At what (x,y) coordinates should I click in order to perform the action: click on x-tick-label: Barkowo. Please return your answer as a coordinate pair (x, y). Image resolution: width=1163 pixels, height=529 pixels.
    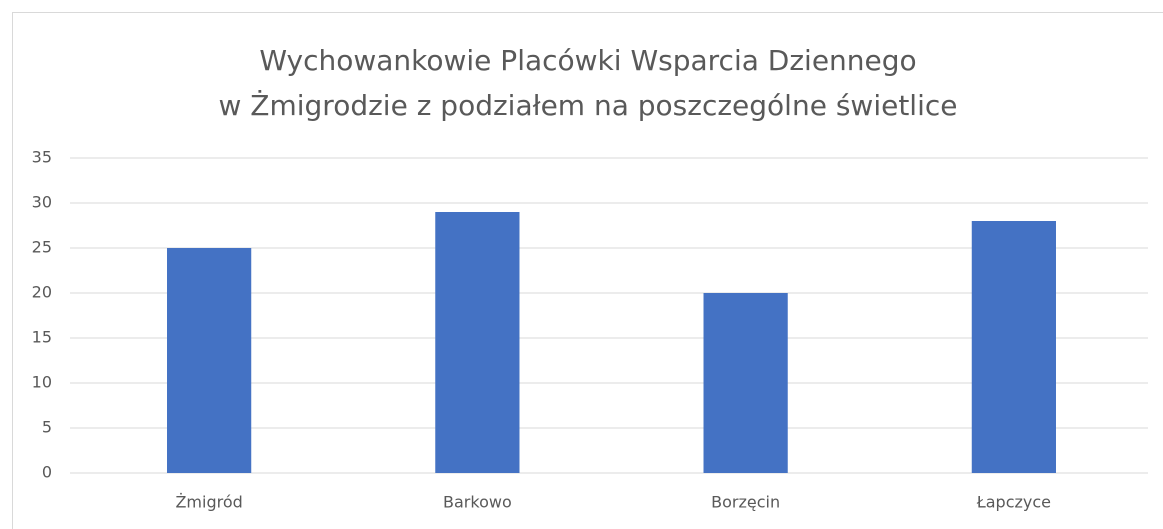
    Looking at the image, I should click on (477, 502).